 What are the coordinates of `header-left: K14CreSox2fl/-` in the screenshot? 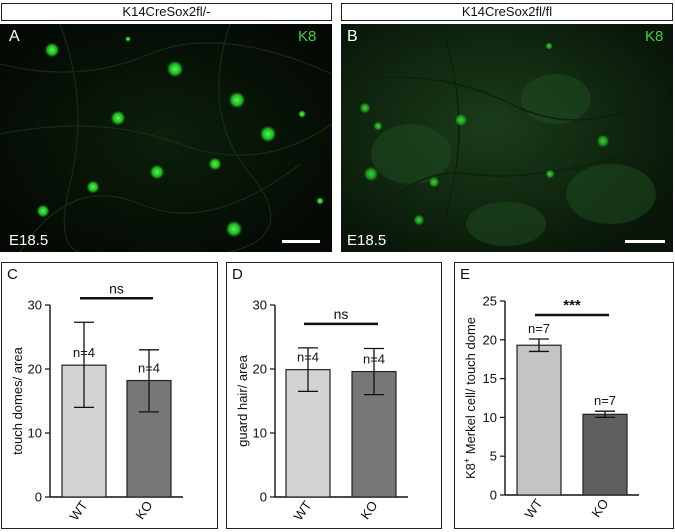 It's located at (166, 12).